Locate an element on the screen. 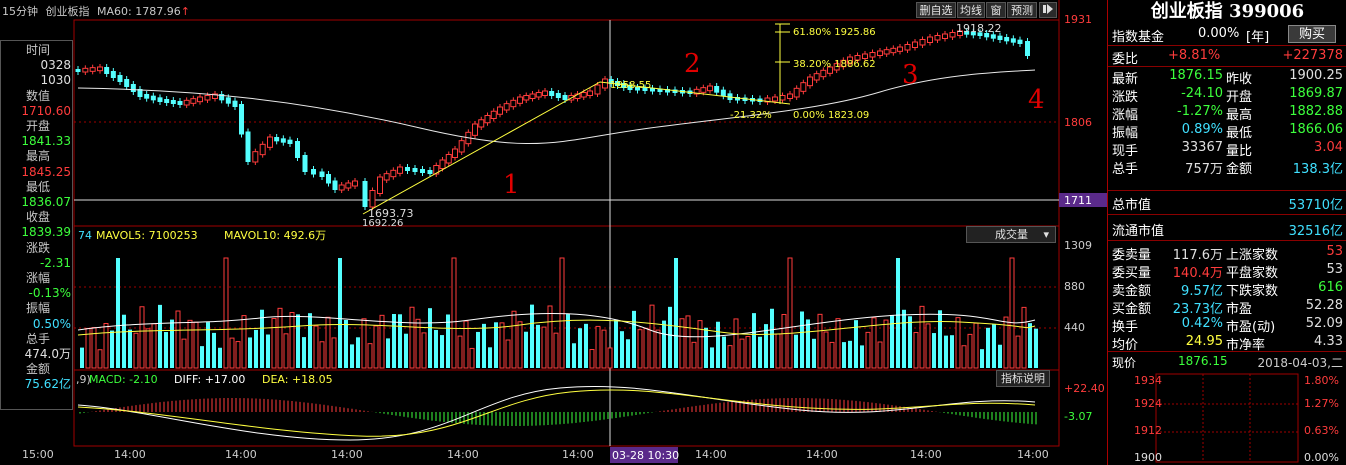 The width and height of the screenshot is (1346, 465). volume-axis-label: 880 is located at coordinates (1074, 286).